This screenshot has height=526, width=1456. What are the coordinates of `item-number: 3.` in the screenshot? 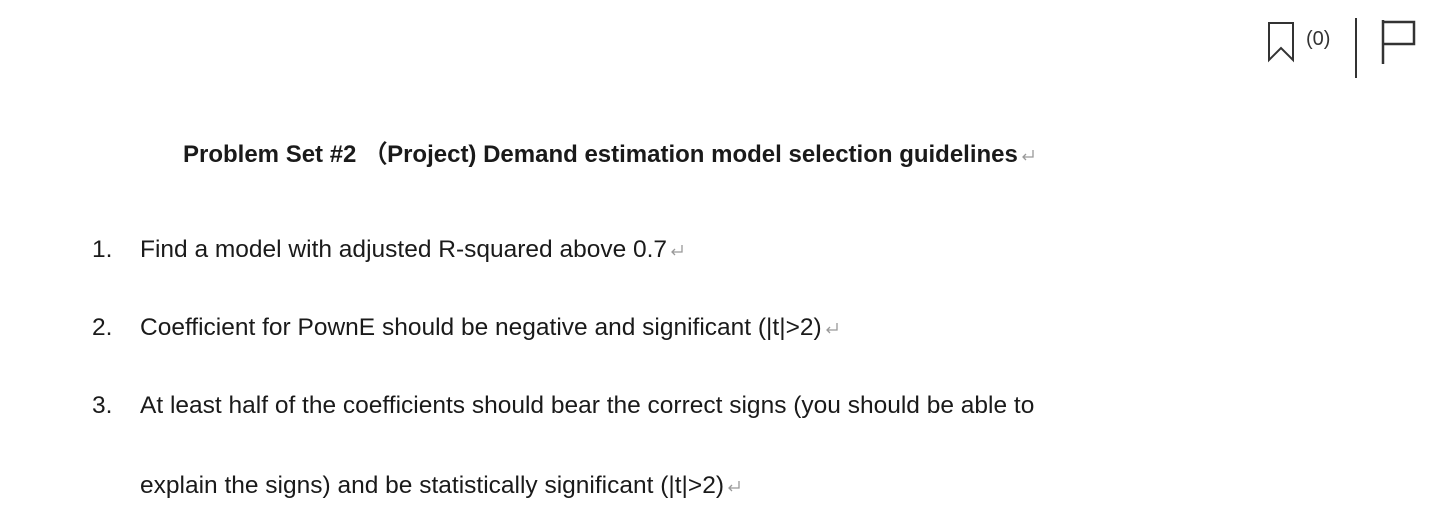 It's located at (102, 405).